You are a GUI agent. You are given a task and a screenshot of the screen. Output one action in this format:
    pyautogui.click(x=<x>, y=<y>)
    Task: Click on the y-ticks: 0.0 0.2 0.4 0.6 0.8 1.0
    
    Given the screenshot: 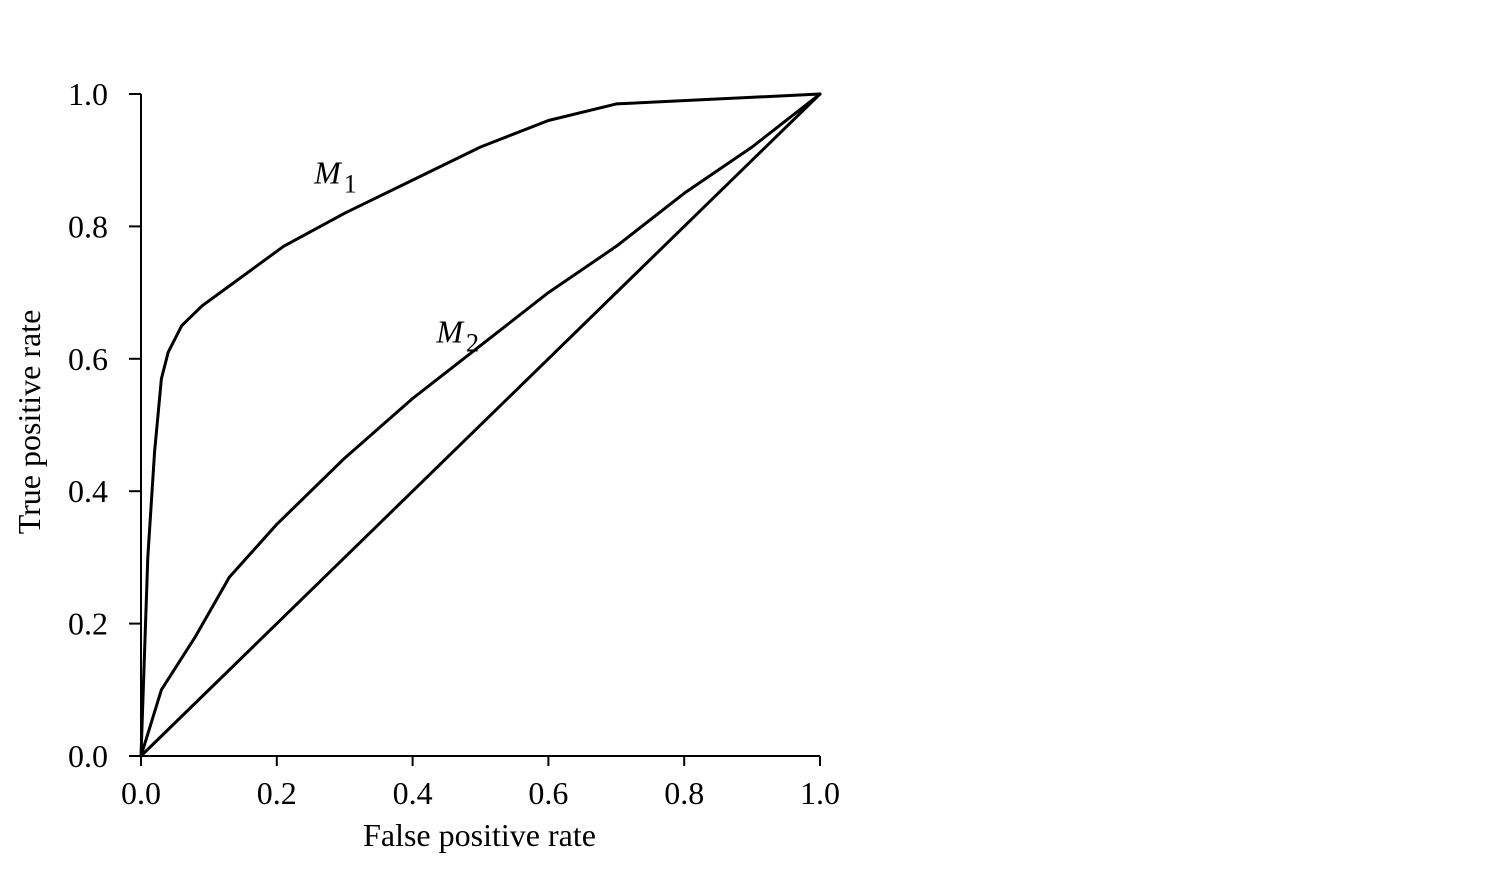 What is the action you would take?
    pyautogui.click(x=104, y=425)
    